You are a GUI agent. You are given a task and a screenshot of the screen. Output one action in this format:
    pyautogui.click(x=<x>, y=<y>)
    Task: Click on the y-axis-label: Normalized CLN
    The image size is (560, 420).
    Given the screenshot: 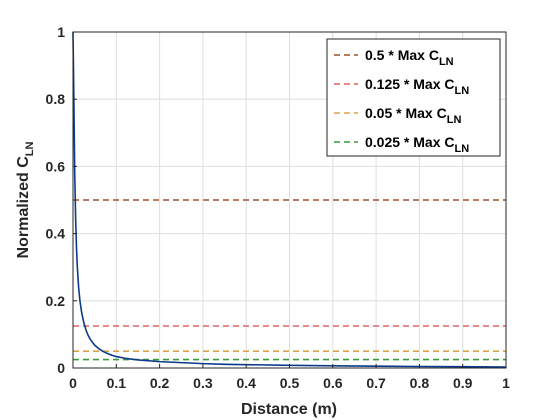 What is the action you would take?
    pyautogui.click(x=25, y=199)
    